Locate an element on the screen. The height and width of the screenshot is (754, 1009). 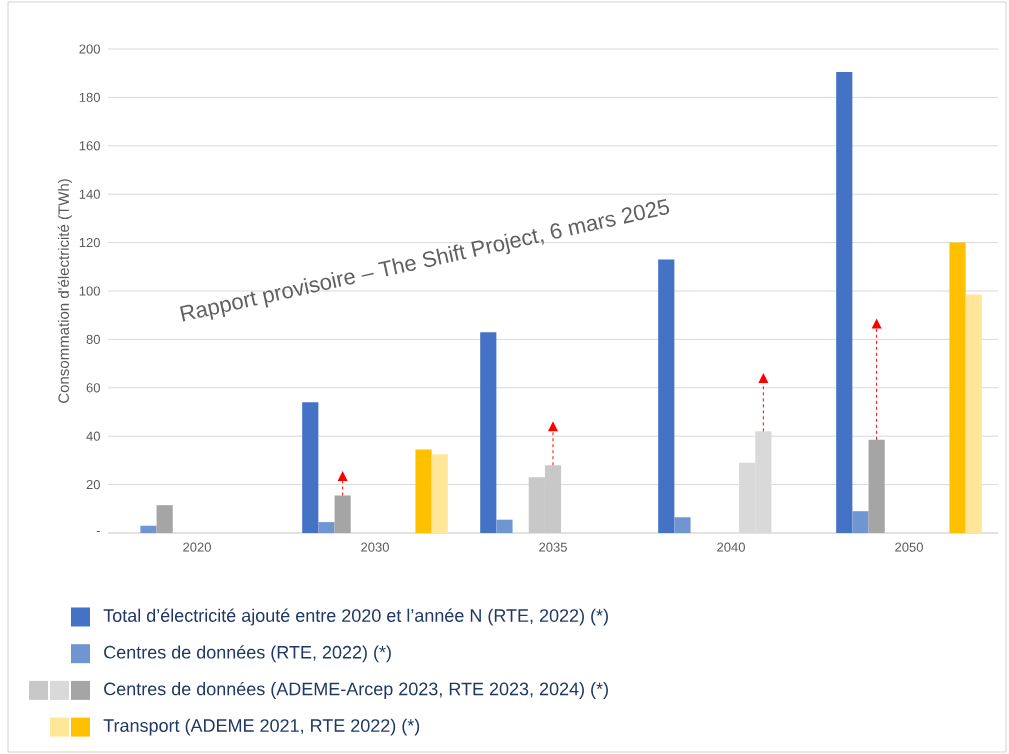
y-tick-label: - is located at coordinates (98, 532).